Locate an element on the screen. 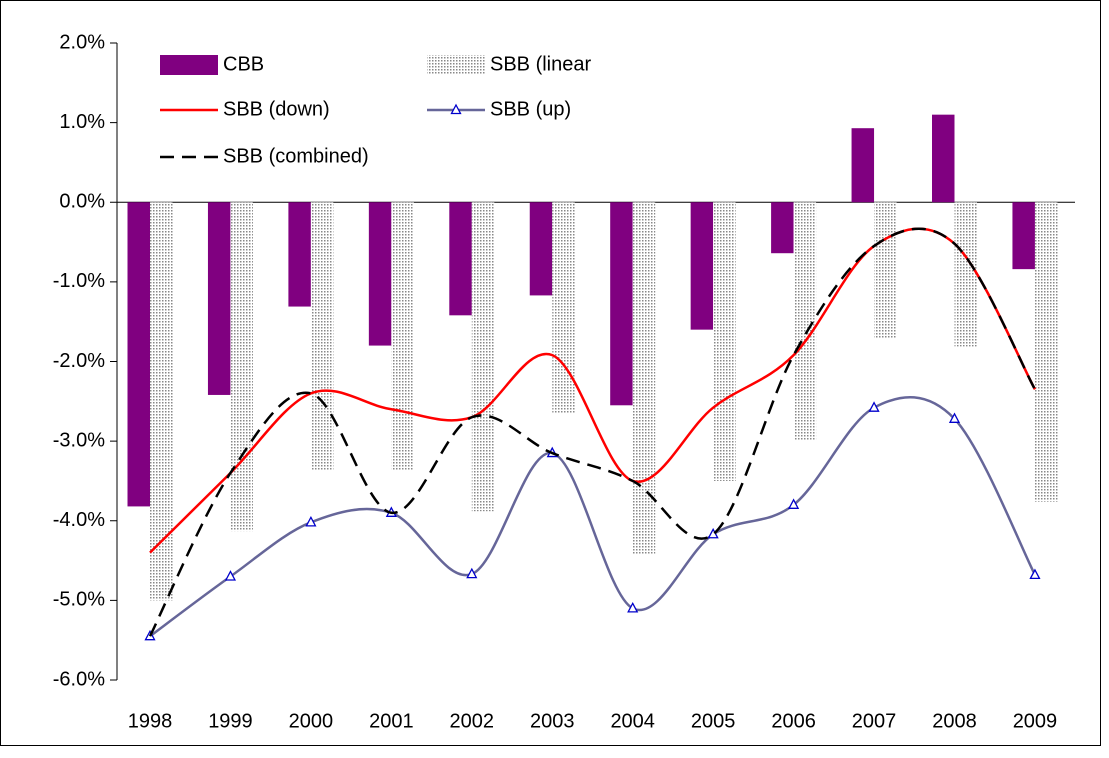 This screenshot has height=758, width=1109. legend-label: SBB (combined) is located at coordinates (296, 156).